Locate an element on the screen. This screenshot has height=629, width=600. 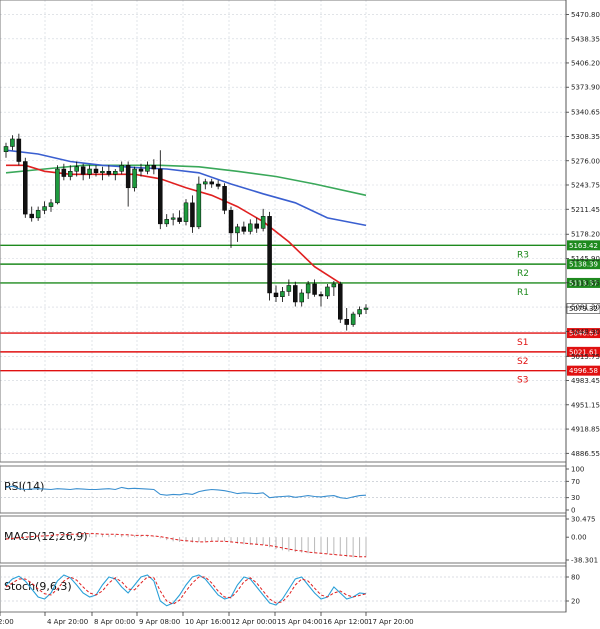
pane-tick-label: 30.475 is located at coordinates (583, 520).